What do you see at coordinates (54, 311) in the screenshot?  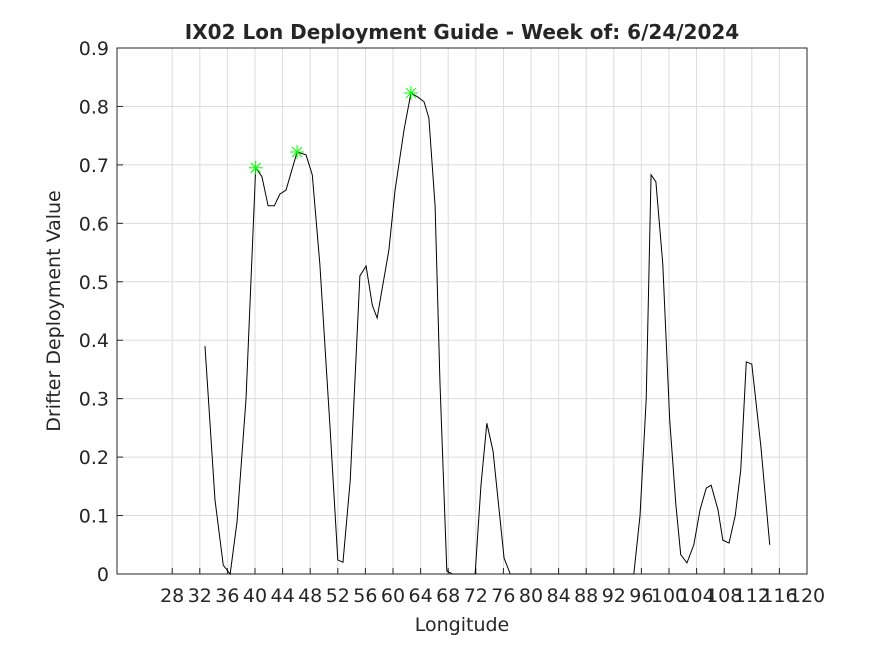 I see `y-axis-label: Drifter Deployment Value` at bounding box center [54, 311].